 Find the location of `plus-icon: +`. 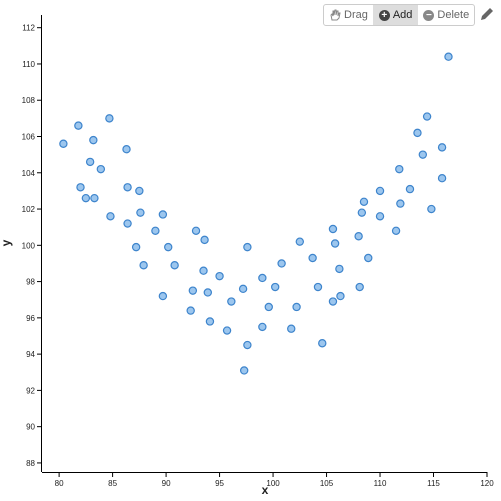

plus-icon: + is located at coordinates (384, 15).